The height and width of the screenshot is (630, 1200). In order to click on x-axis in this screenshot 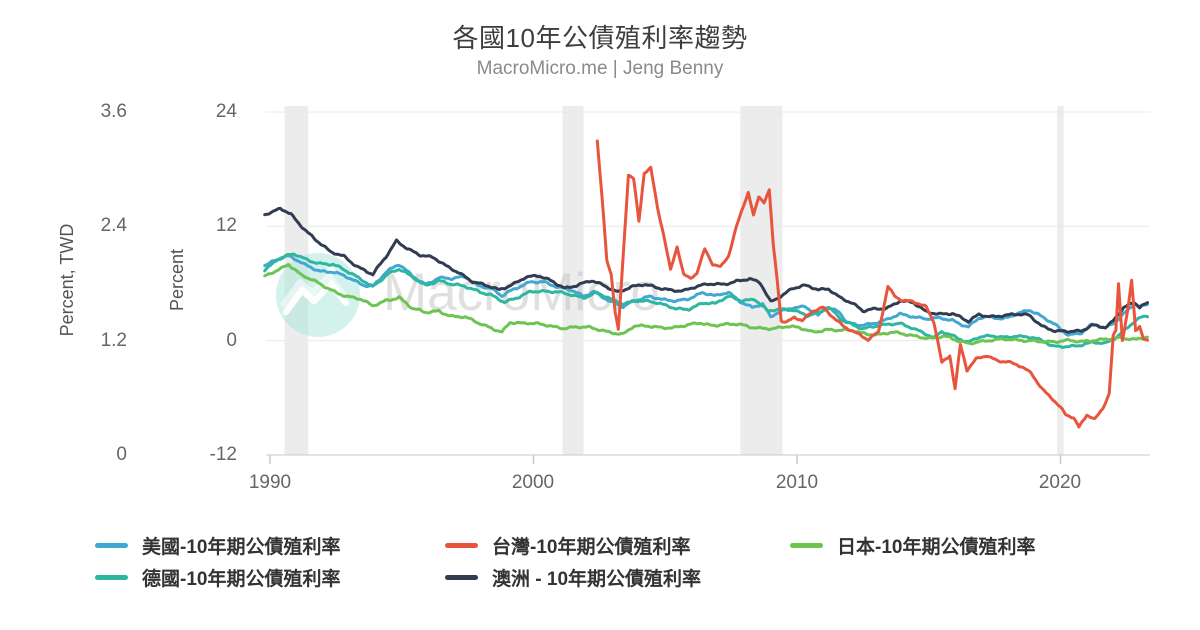, I will do `click(665, 459)`.